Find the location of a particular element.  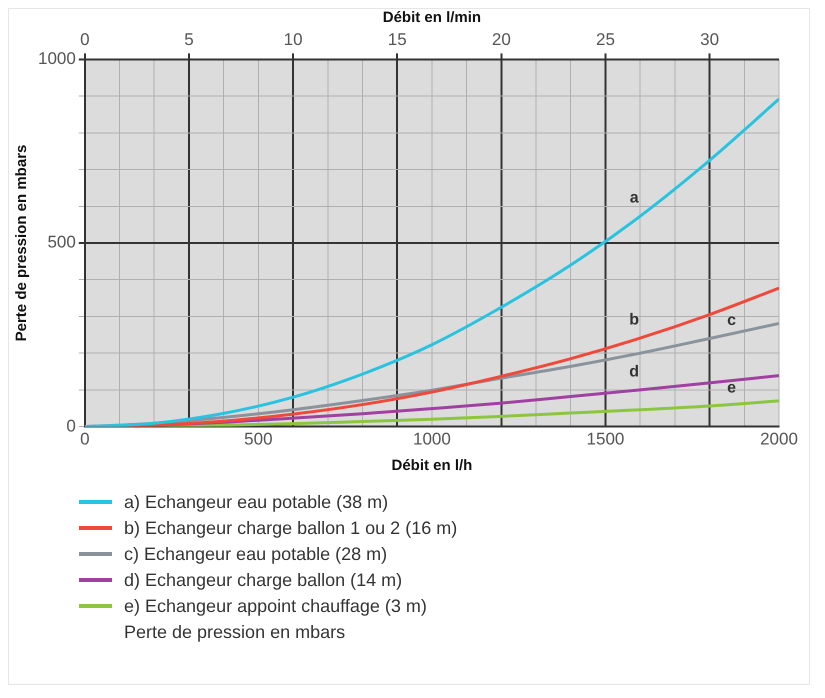

x2-tick-label: 30 is located at coordinates (710, 39).